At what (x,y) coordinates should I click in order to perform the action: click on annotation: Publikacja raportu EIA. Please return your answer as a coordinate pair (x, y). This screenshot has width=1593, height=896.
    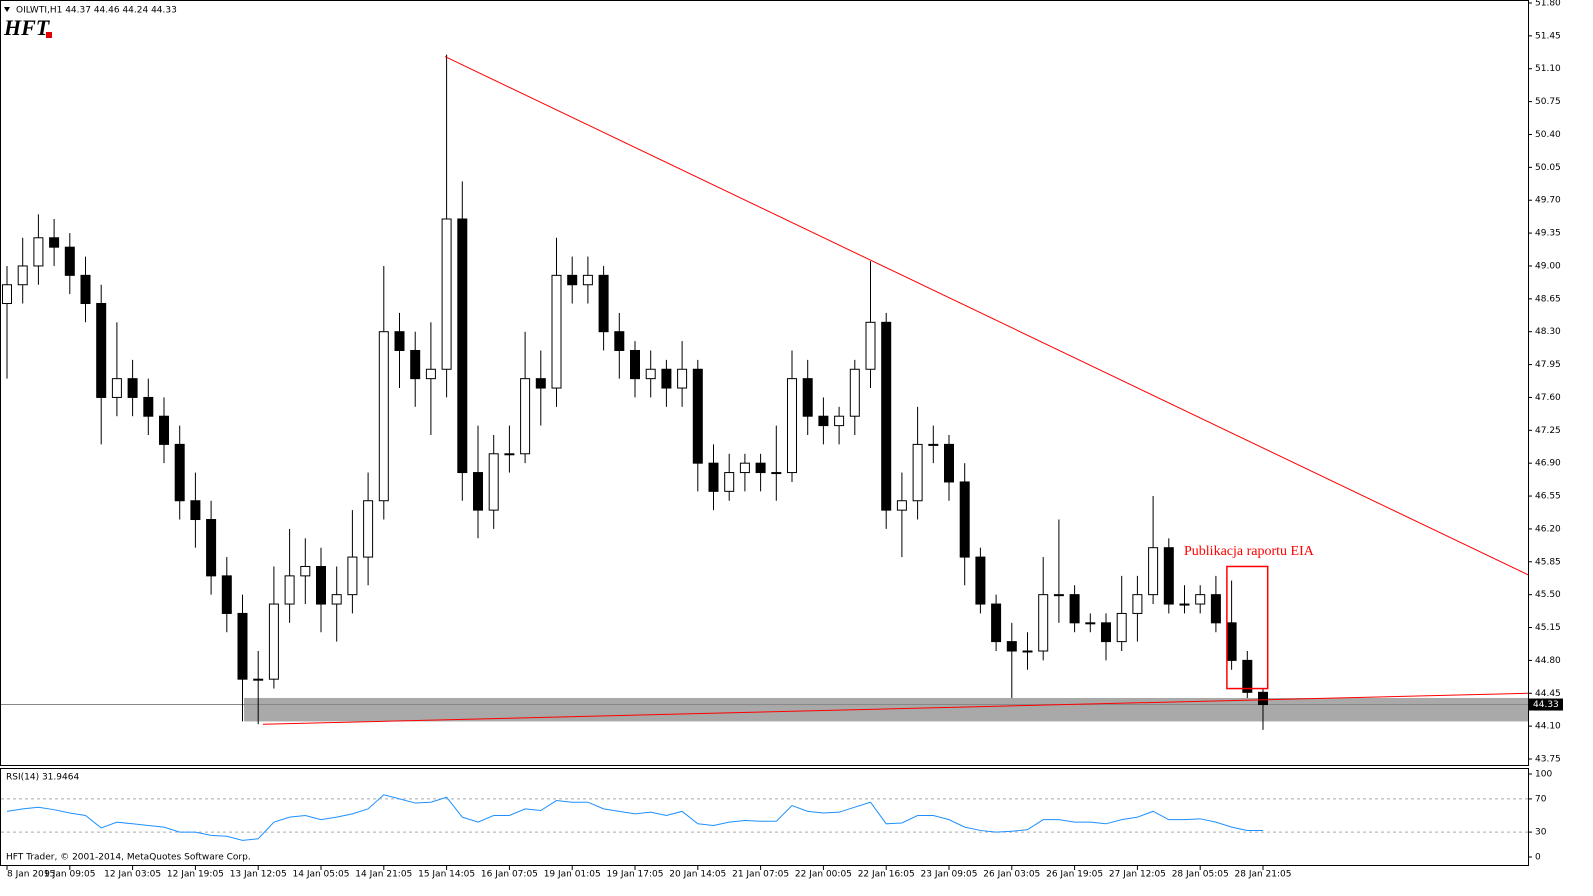
    Looking at the image, I should click on (1249, 551).